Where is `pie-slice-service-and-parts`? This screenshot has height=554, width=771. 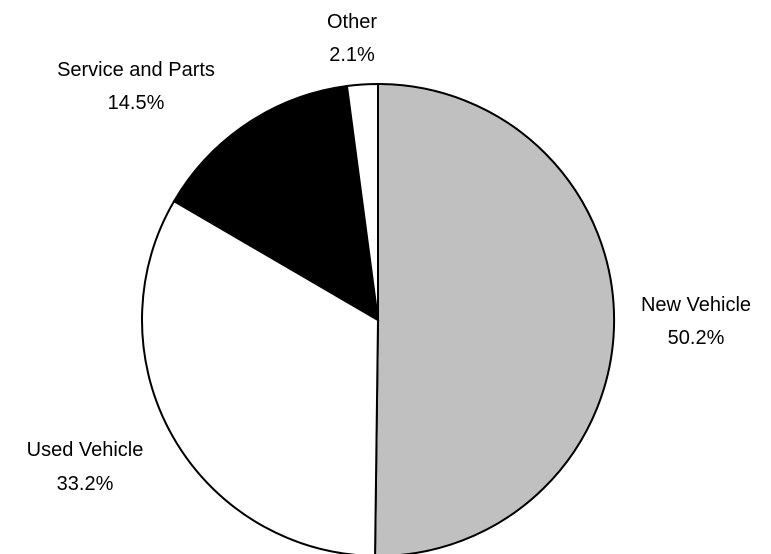 pie-slice-service-and-parts is located at coordinates (276, 203).